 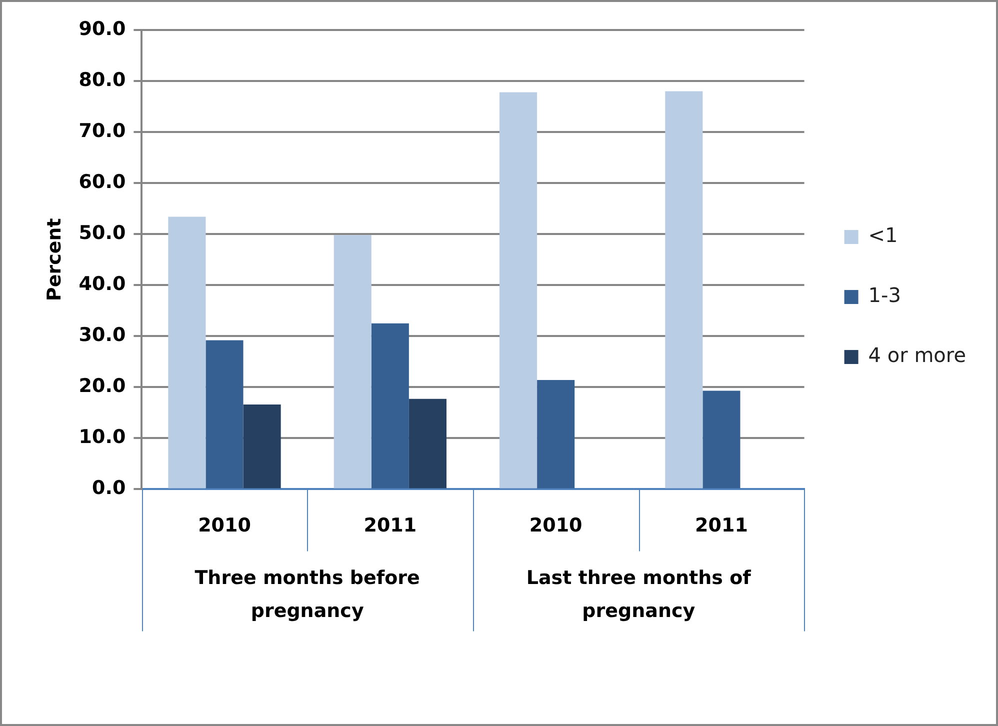 I want to click on y-tick-label: 40.0, so click(x=102, y=284).